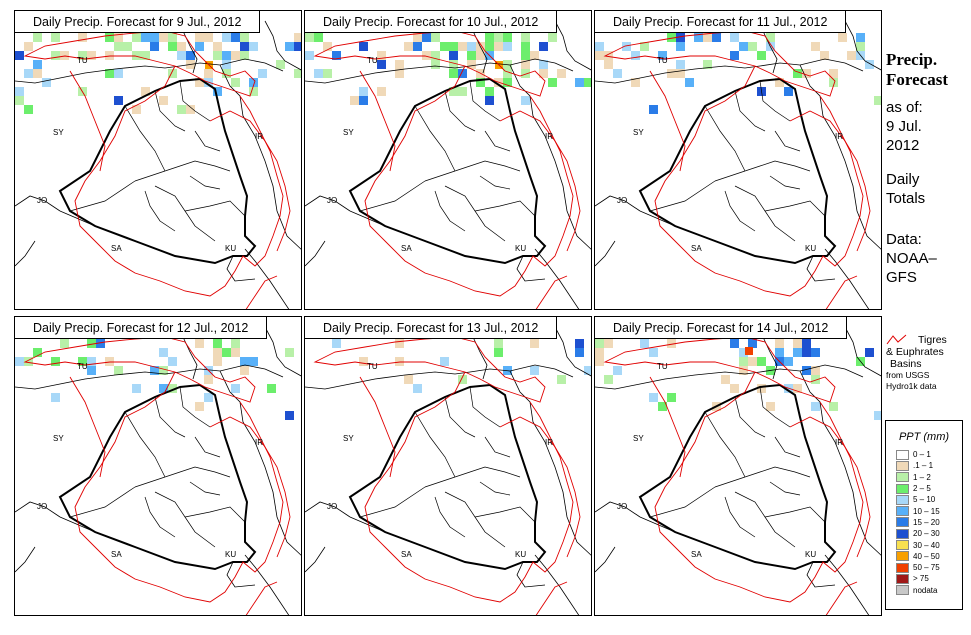 Image resolution: width=971 pixels, height=635 pixels. Describe the element at coordinates (929, 522) in the screenshot. I see `legend-item: 15 – 20` at that location.